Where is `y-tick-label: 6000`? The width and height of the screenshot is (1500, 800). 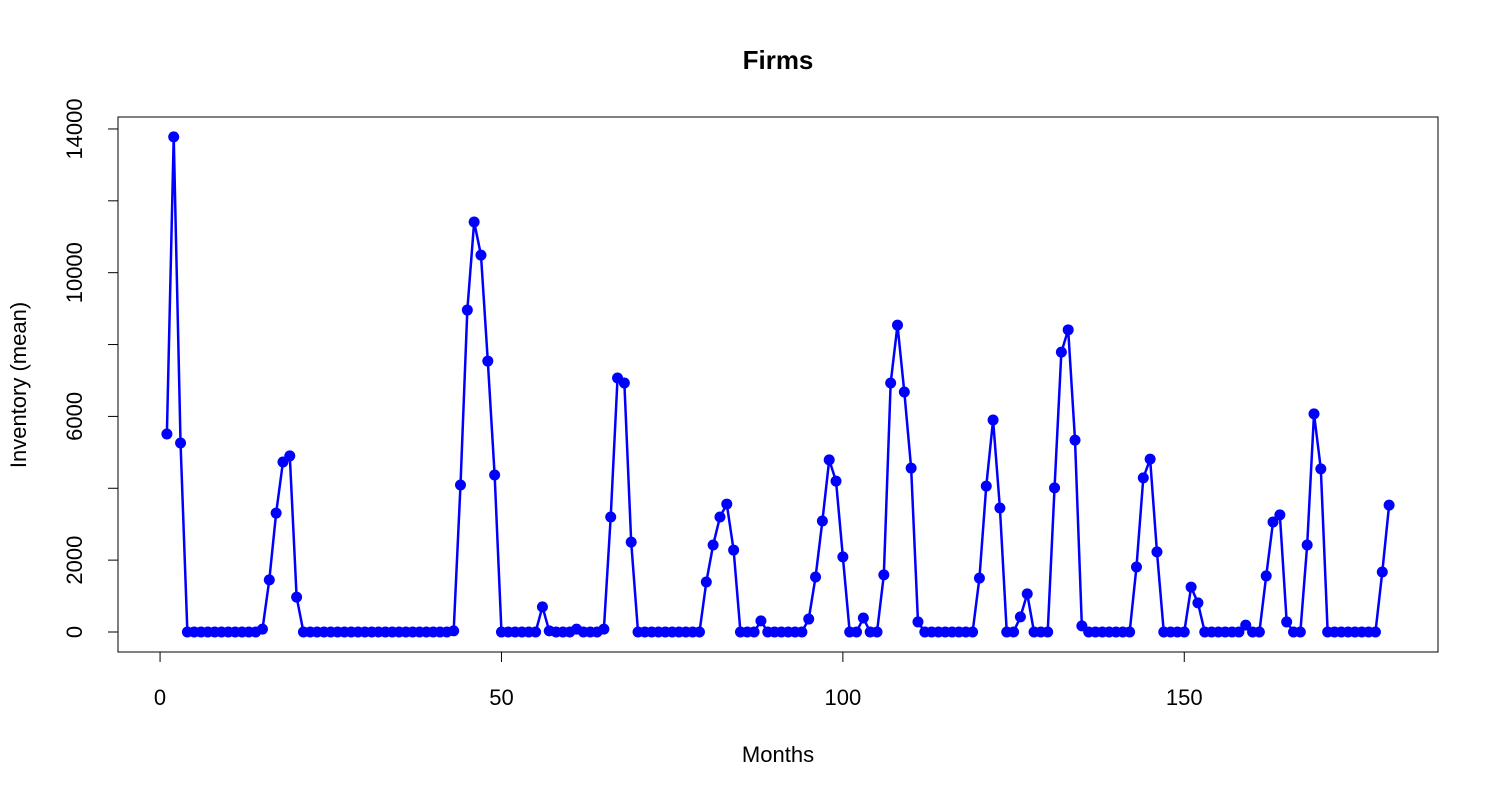 y-tick-label: 6000 is located at coordinates (74, 416).